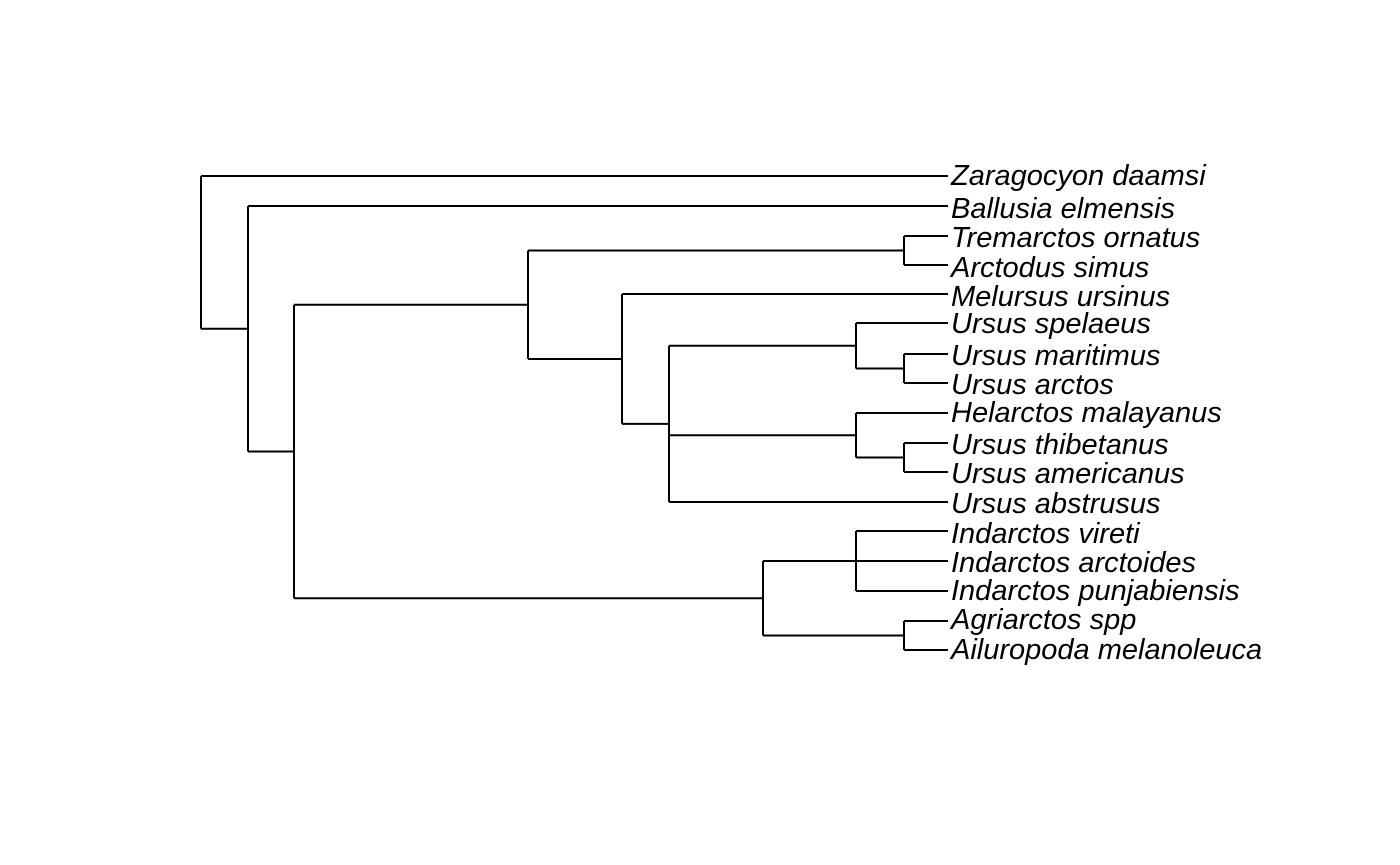  Describe the element at coordinates (1086, 413) in the screenshot. I see `tip-label-helarctos: Helarctos malayanus` at that location.